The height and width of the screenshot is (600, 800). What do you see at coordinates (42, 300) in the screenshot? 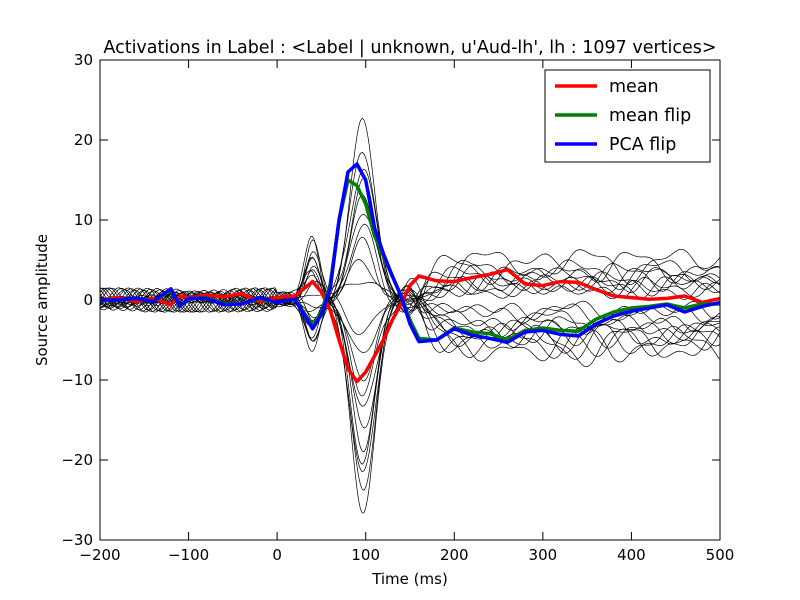
I see `y-axis-label: Source amplitude` at bounding box center [42, 300].